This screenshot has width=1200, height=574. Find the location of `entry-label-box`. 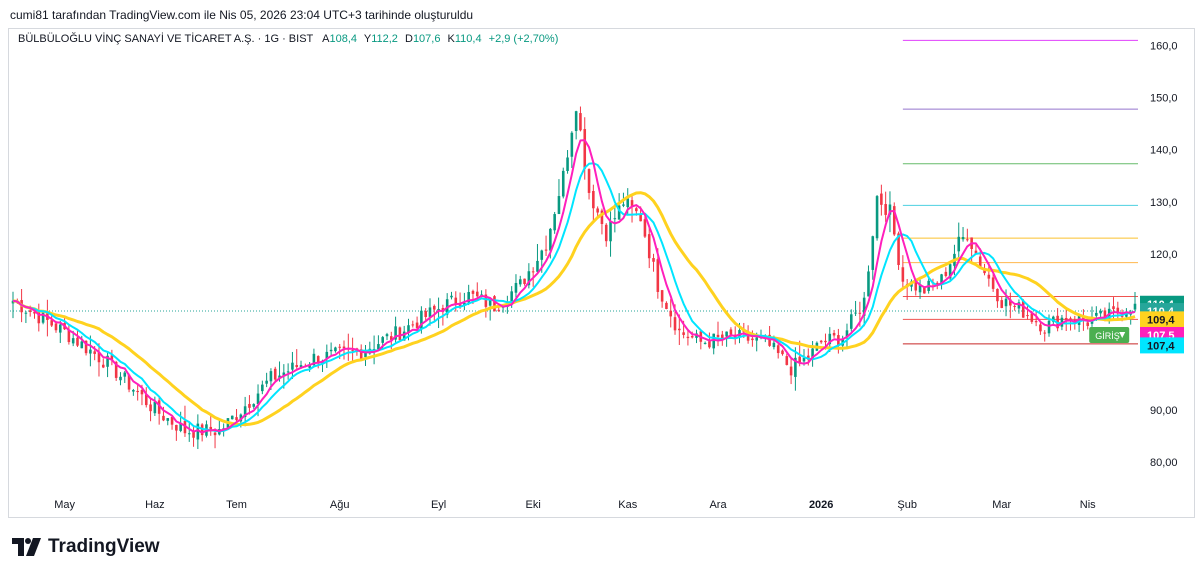

entry-label-box is located at coordinates (1109, 334).